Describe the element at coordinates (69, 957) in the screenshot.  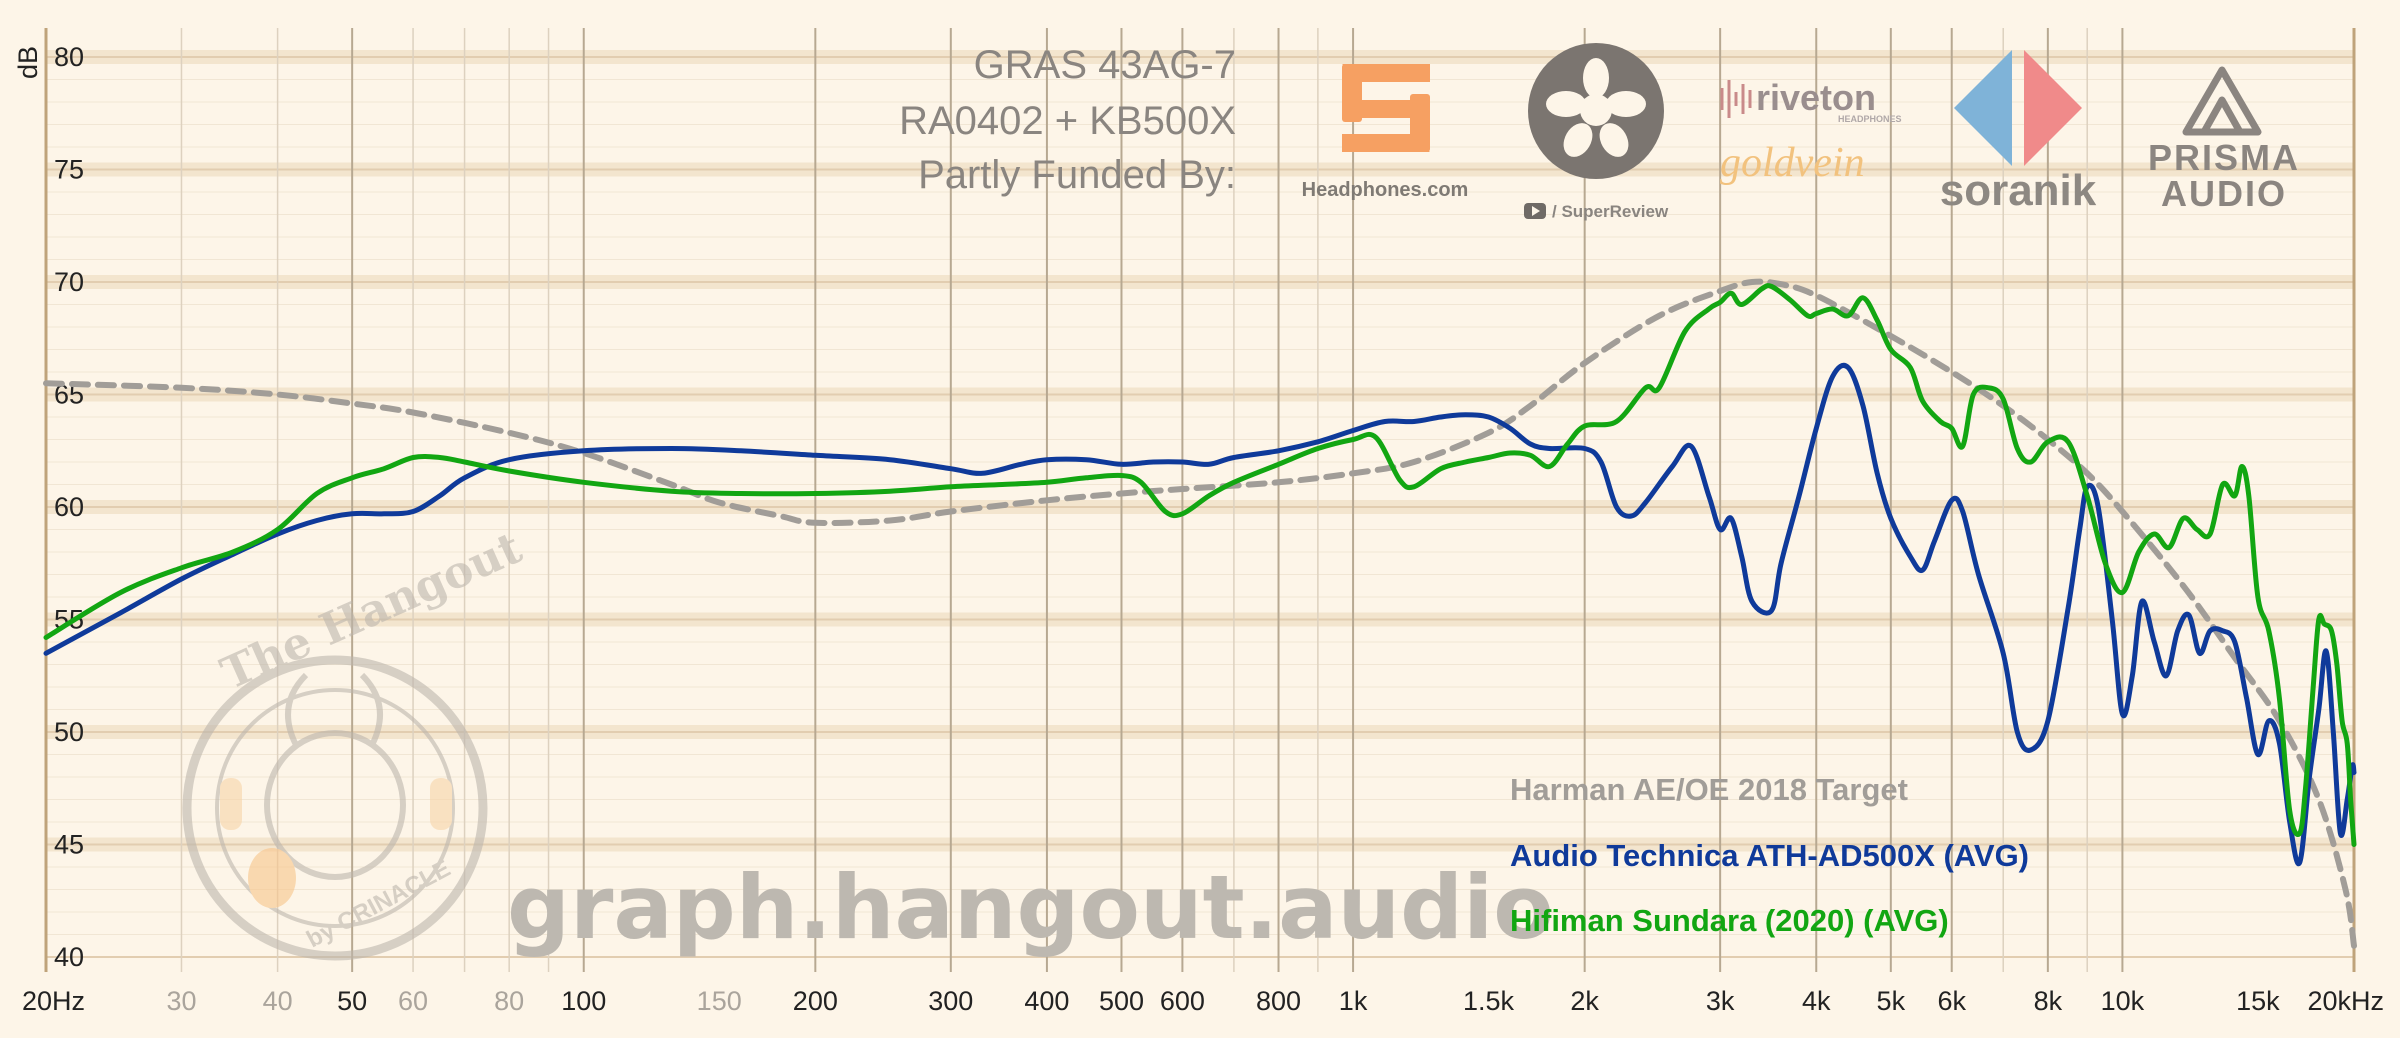
I see `y-tick-label: 40` at that location.